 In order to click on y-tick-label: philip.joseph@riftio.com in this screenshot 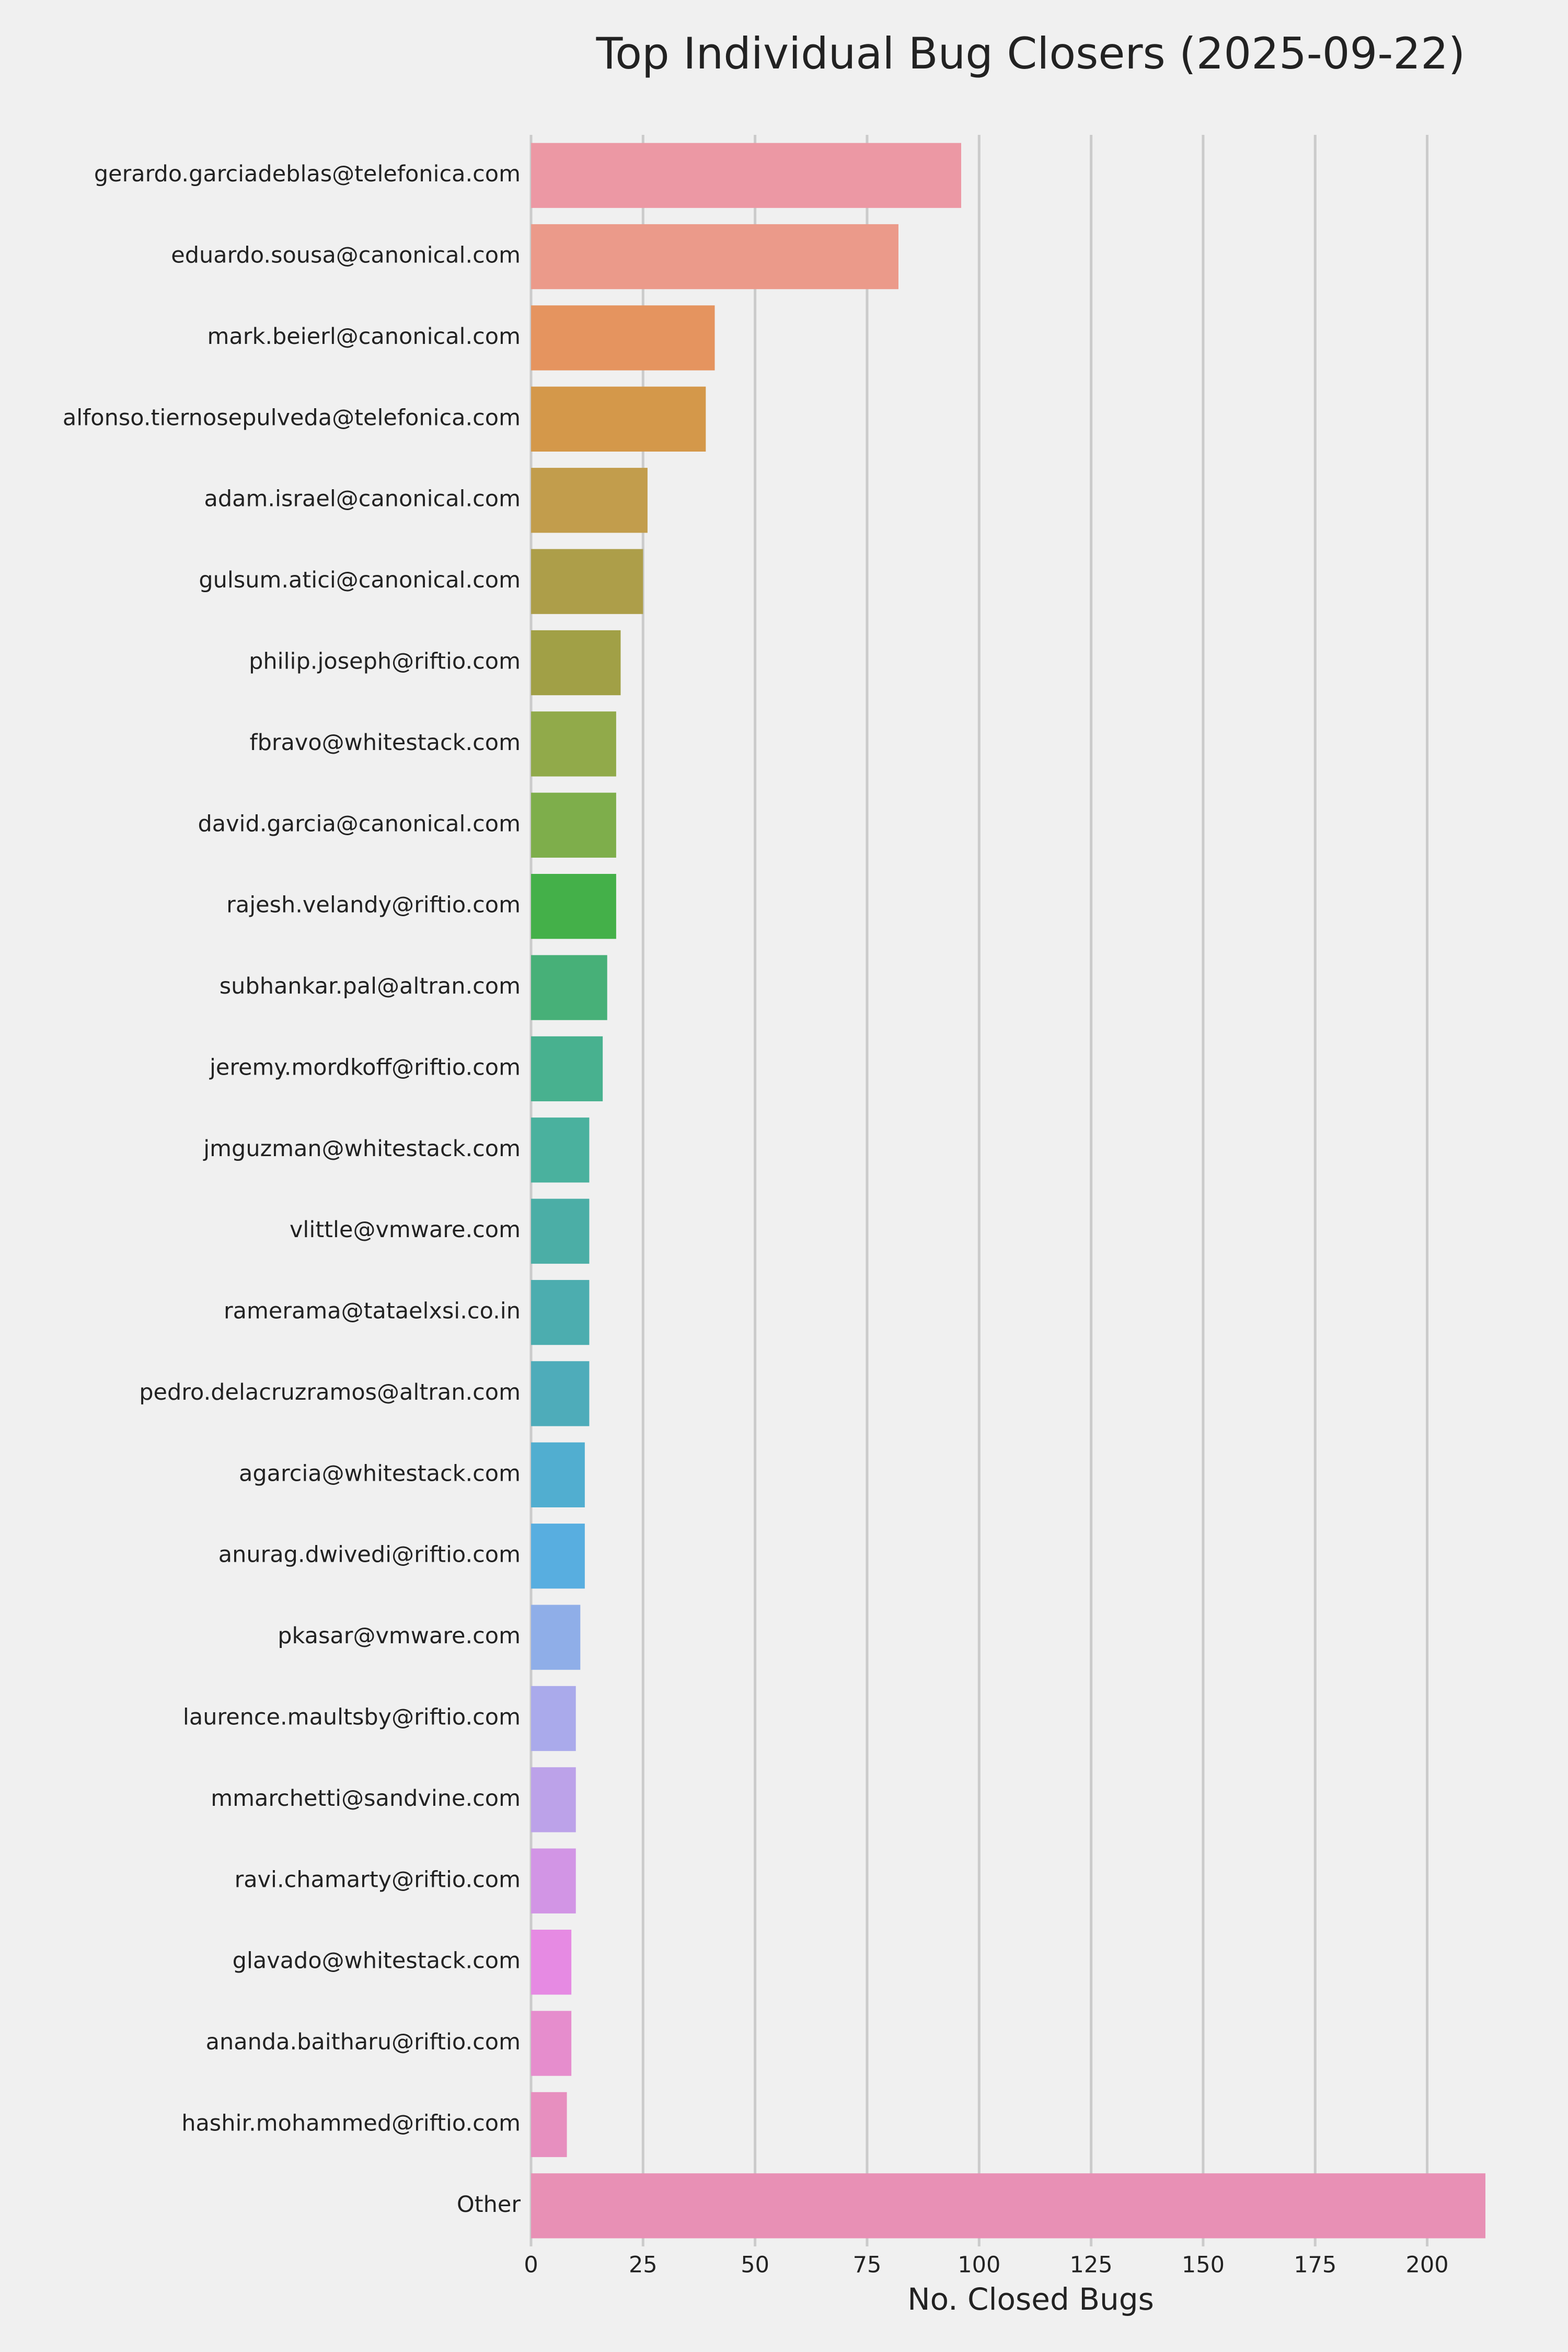, I will do `click(385, 662)`.